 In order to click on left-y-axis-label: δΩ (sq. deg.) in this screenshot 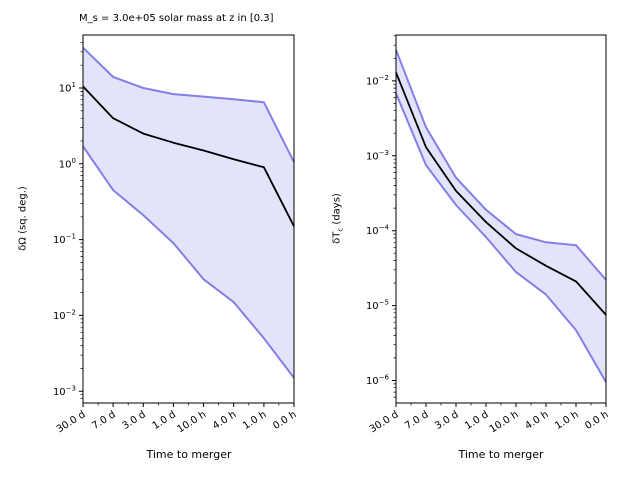, I will do `click(24, 219)`.